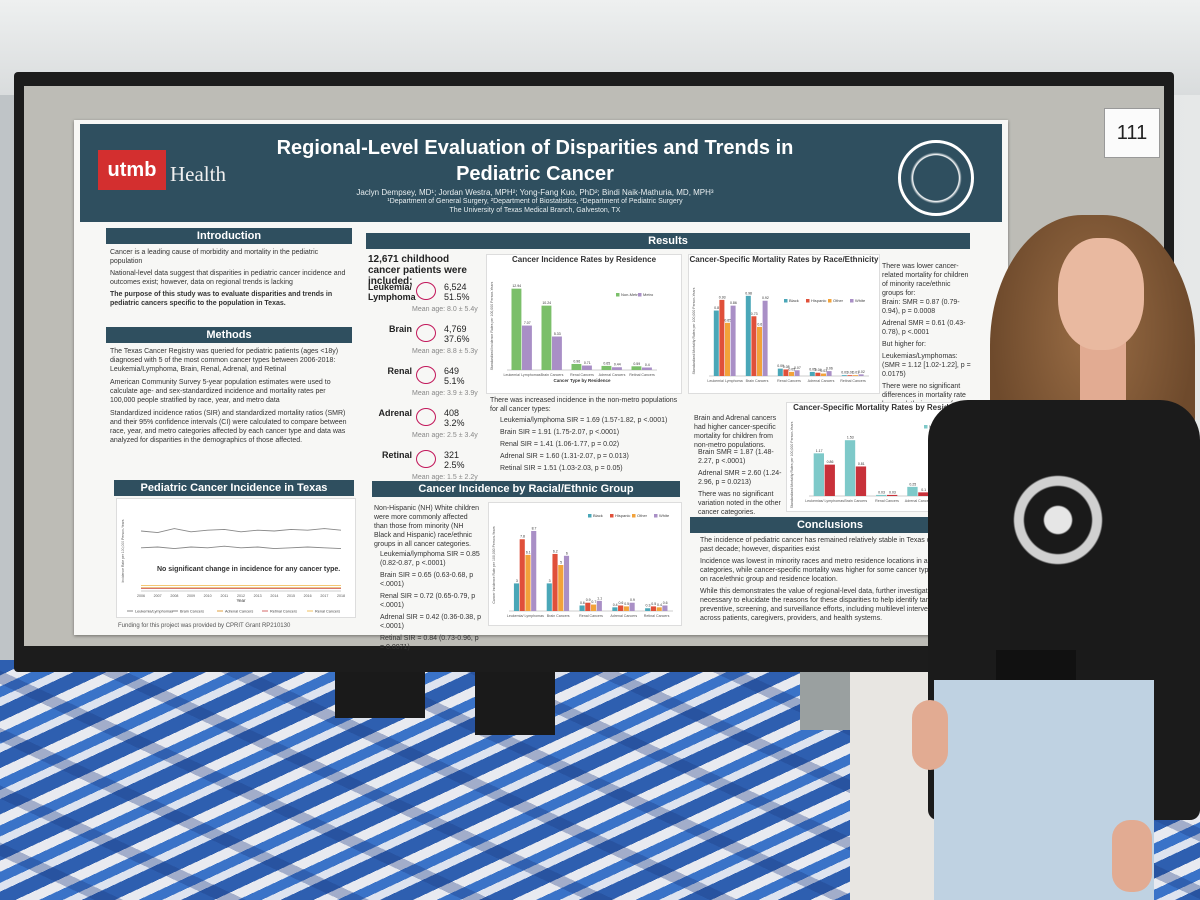 Image resolution: width=1200 pixels, height=900 pixels. Describe the element at coordinates (797, 368) in the screenshot. I see `data-label: 0.07` at that location.